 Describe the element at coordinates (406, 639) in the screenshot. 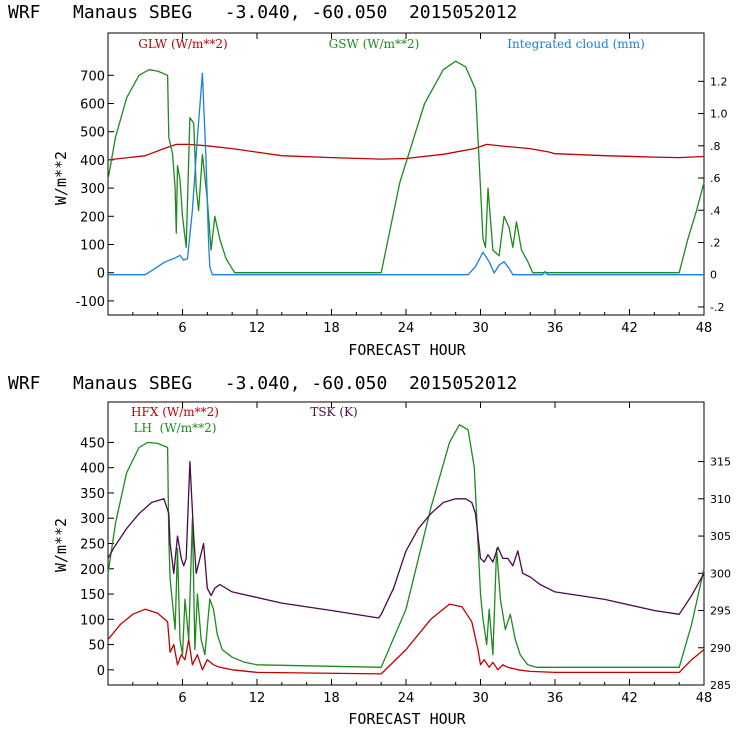

I see `series-line-hfx` at that location.